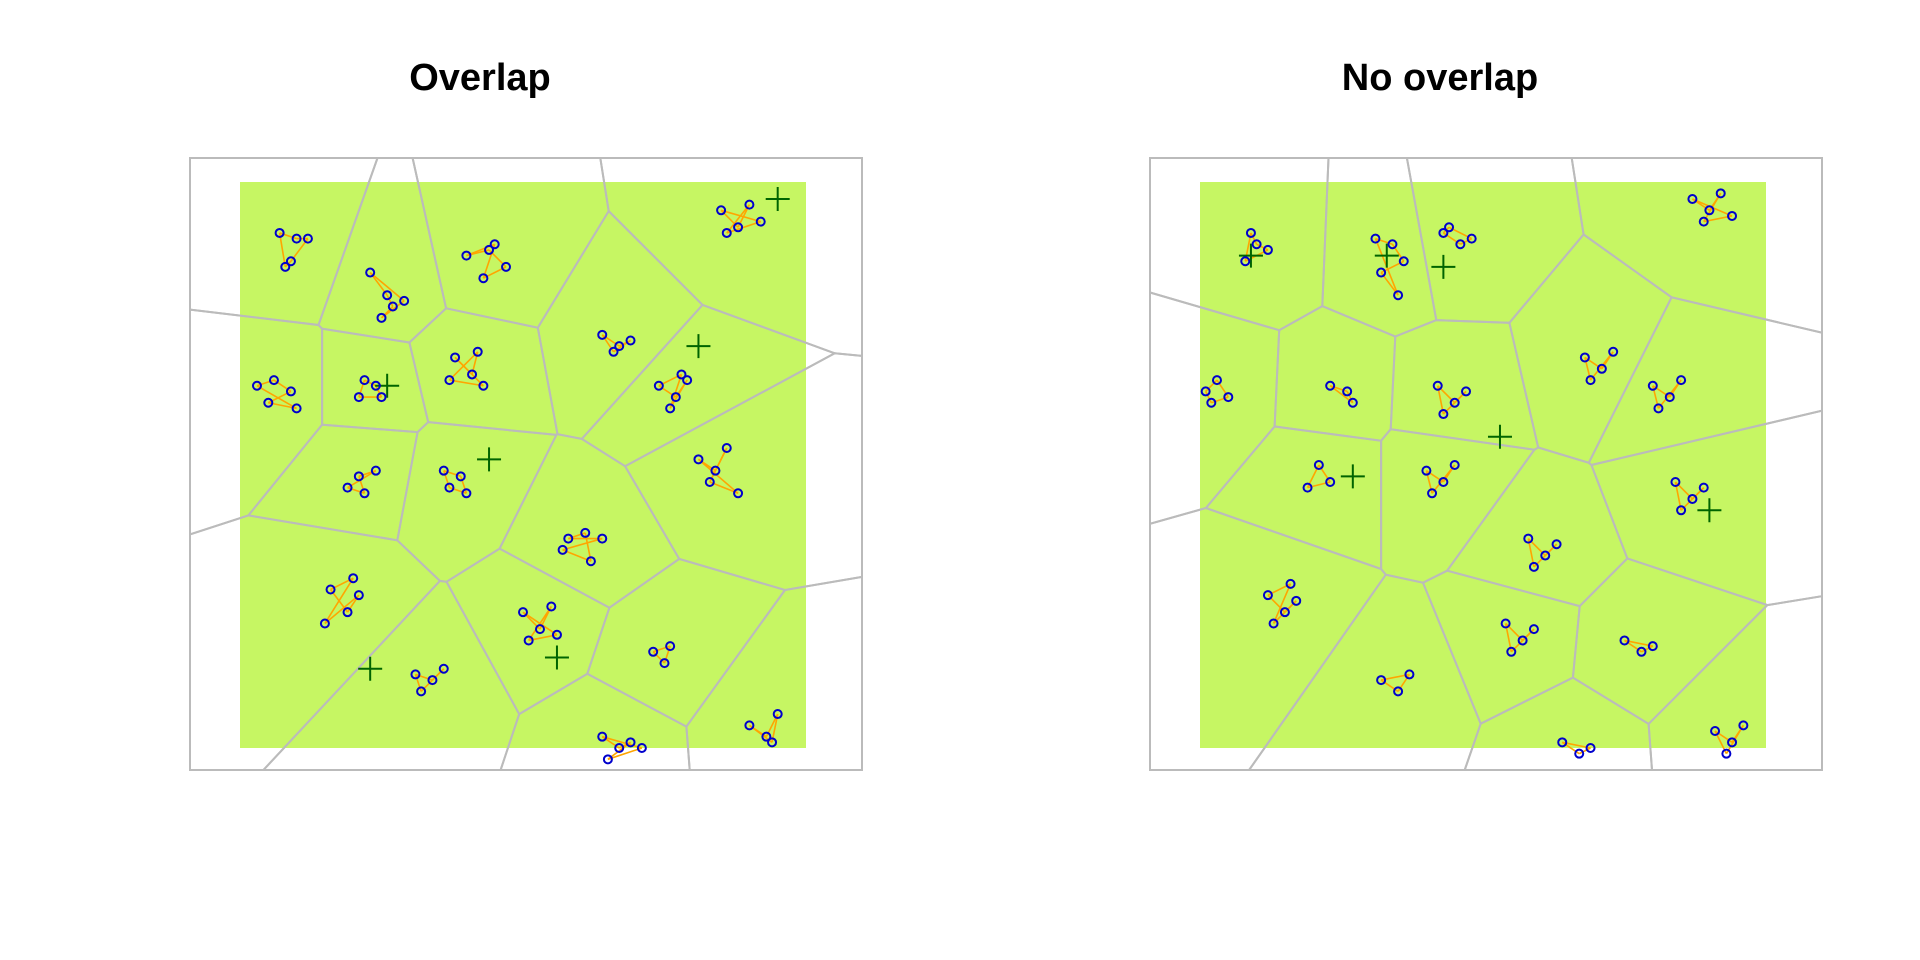 The image size is (1920, 960). Describe the element at coordinates (1480, 383) in the screenshot. I see `cluster-centers` at that location.